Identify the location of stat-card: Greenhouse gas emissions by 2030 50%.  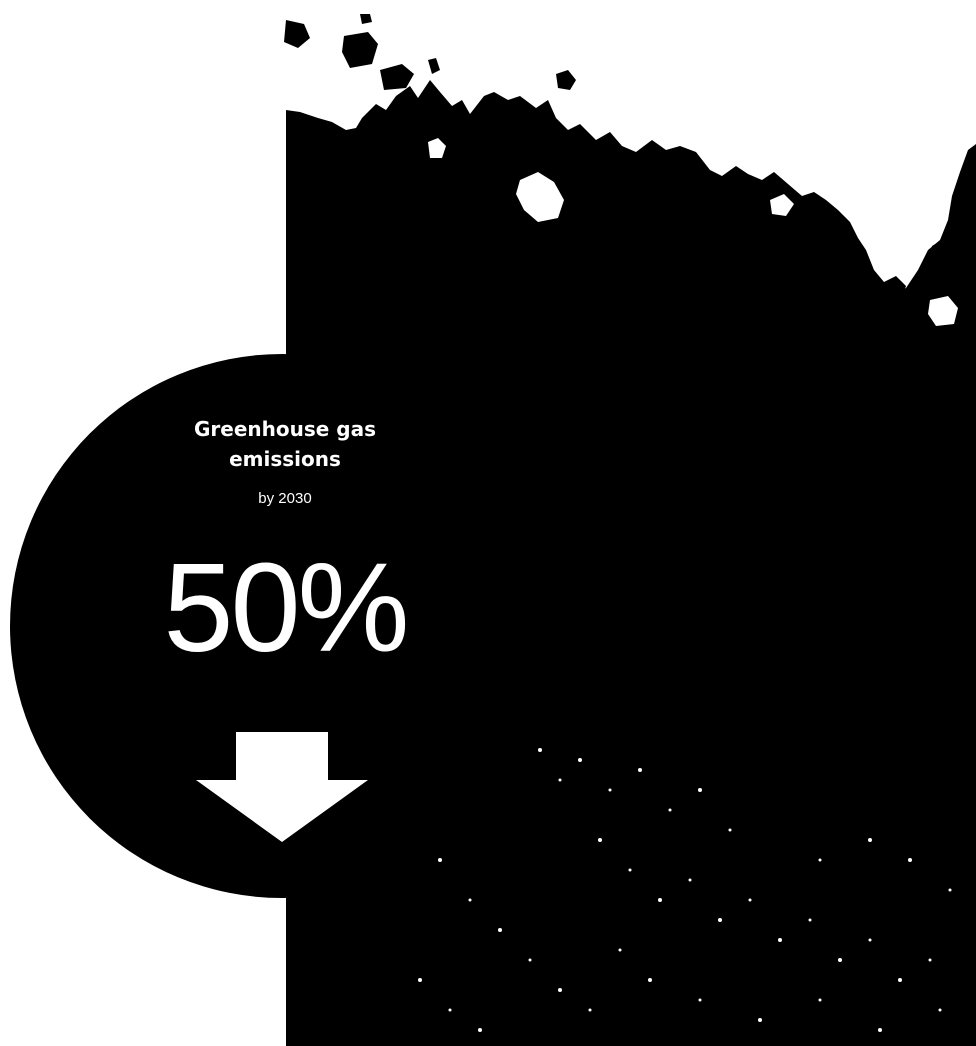
(285, 542).